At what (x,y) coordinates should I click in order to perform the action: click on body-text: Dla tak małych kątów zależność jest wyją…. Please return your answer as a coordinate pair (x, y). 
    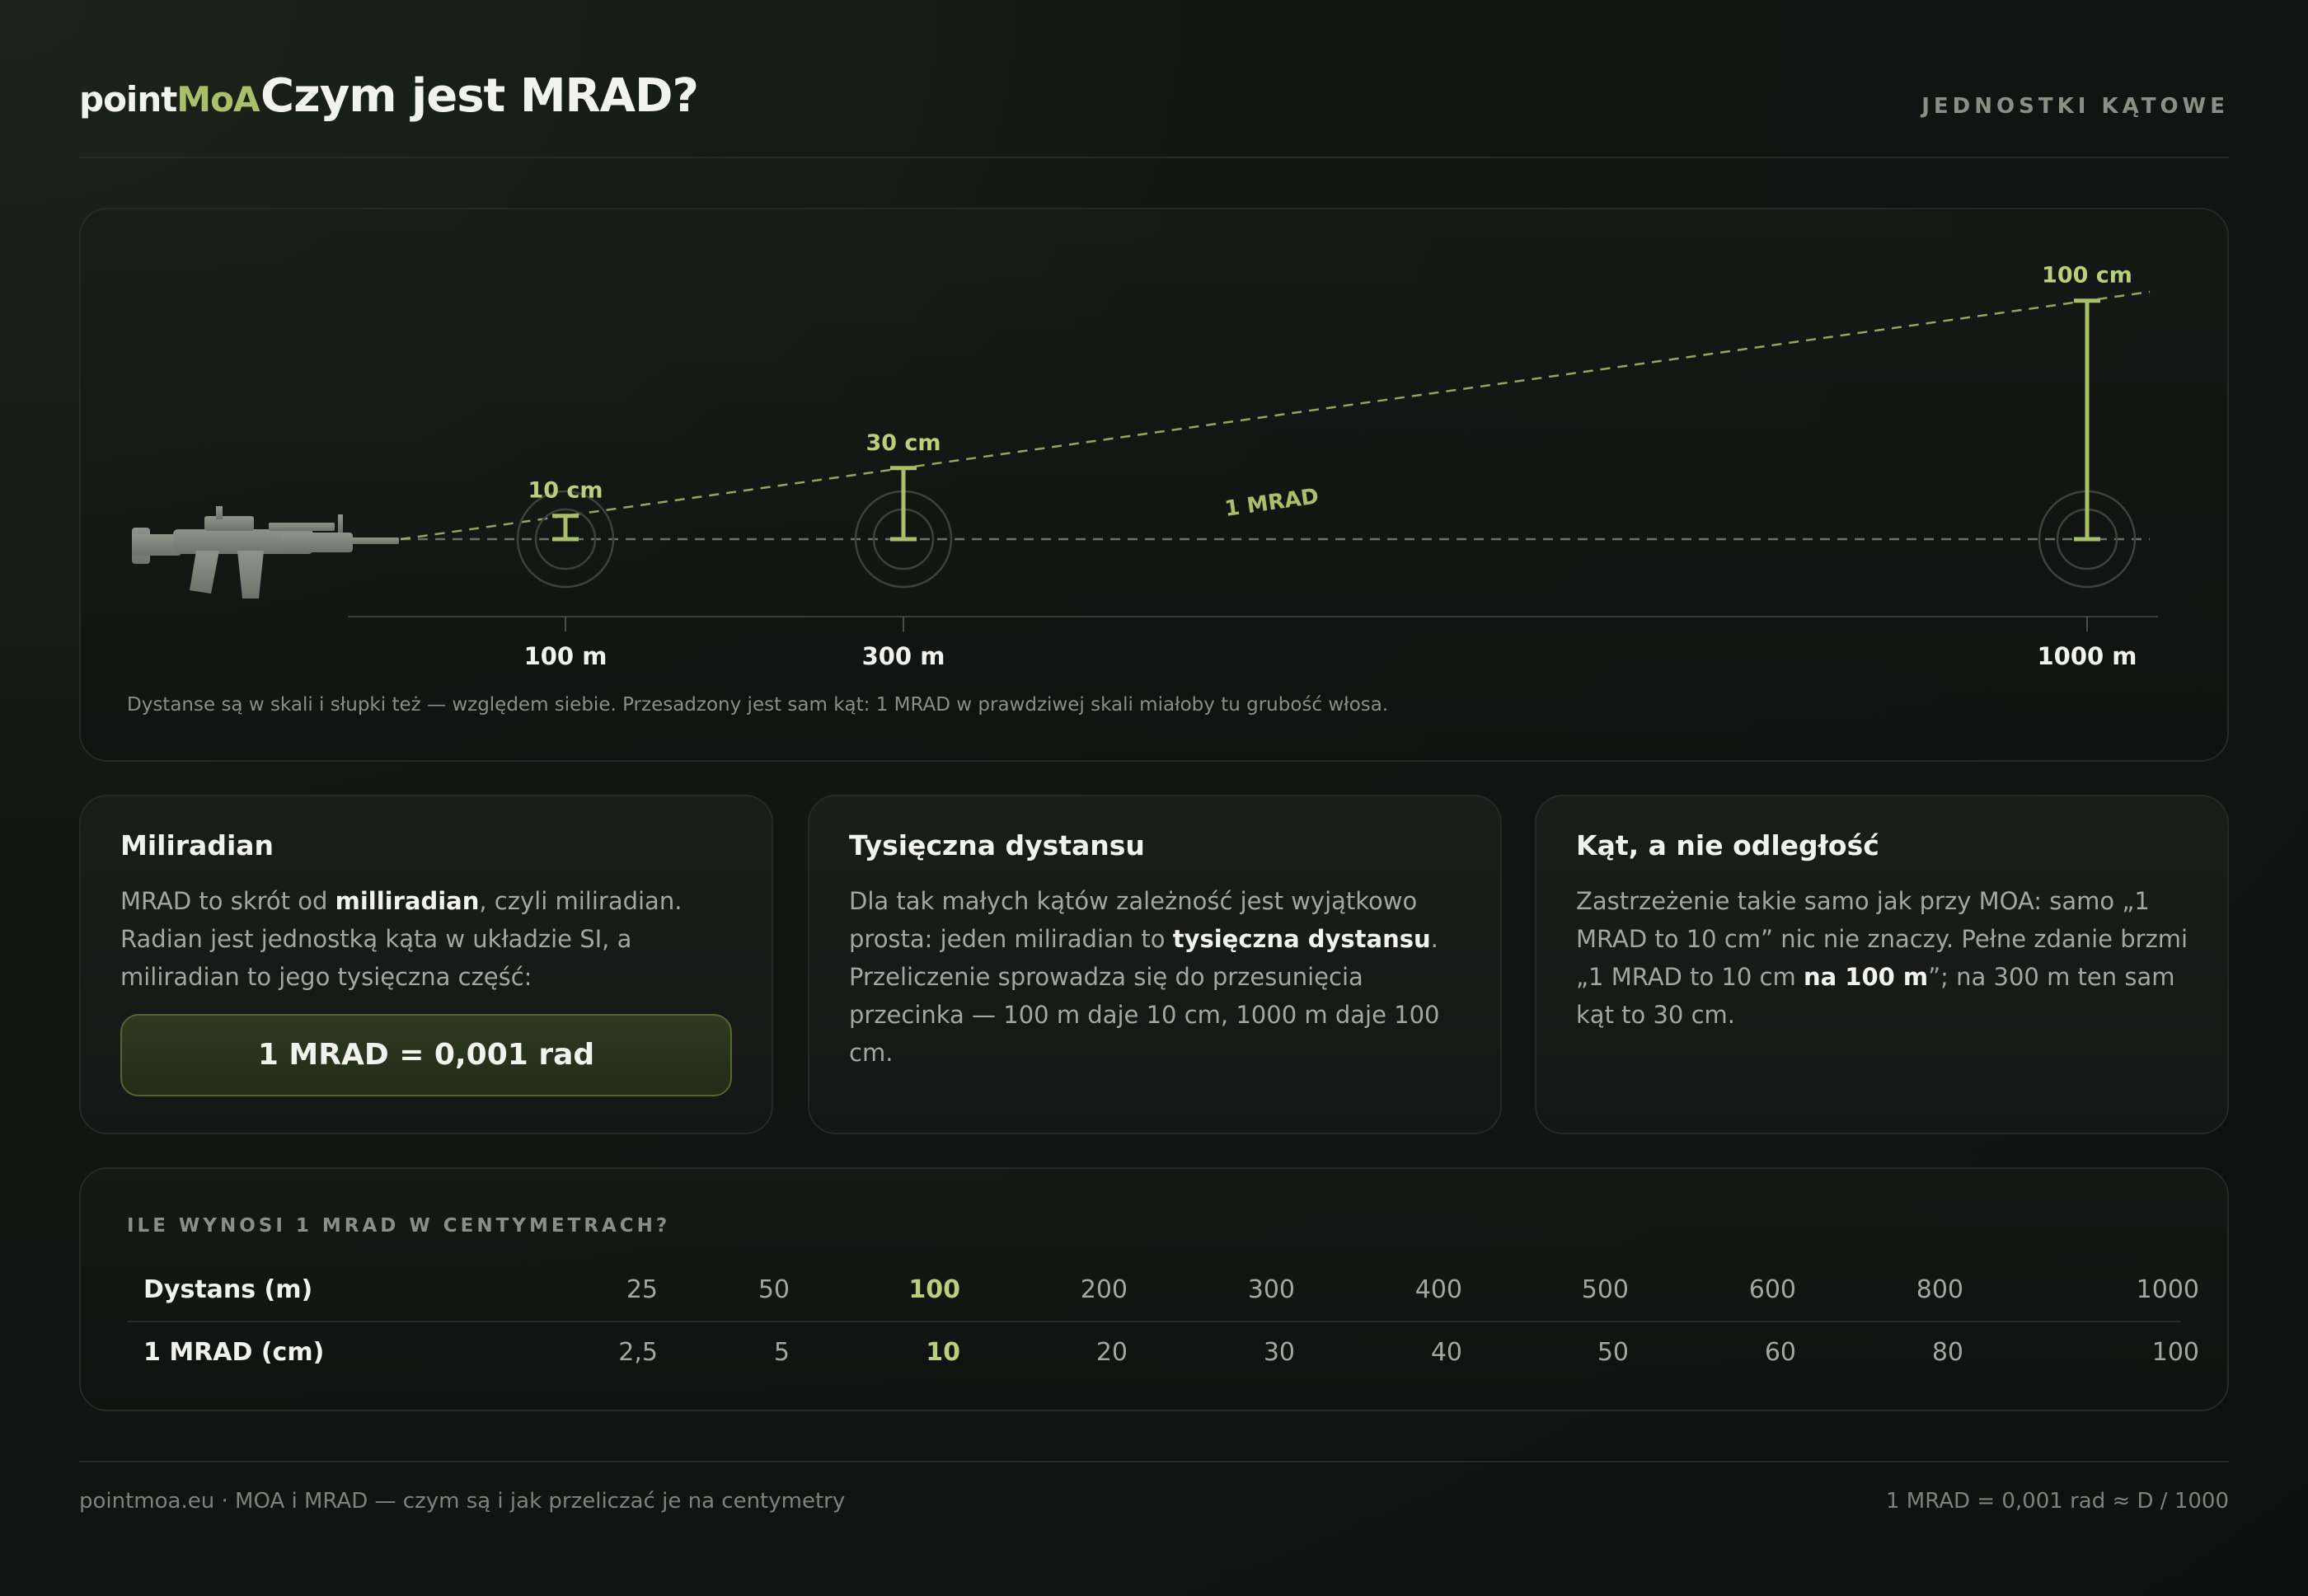
    Looking at the image, I should click on (1133, 920).